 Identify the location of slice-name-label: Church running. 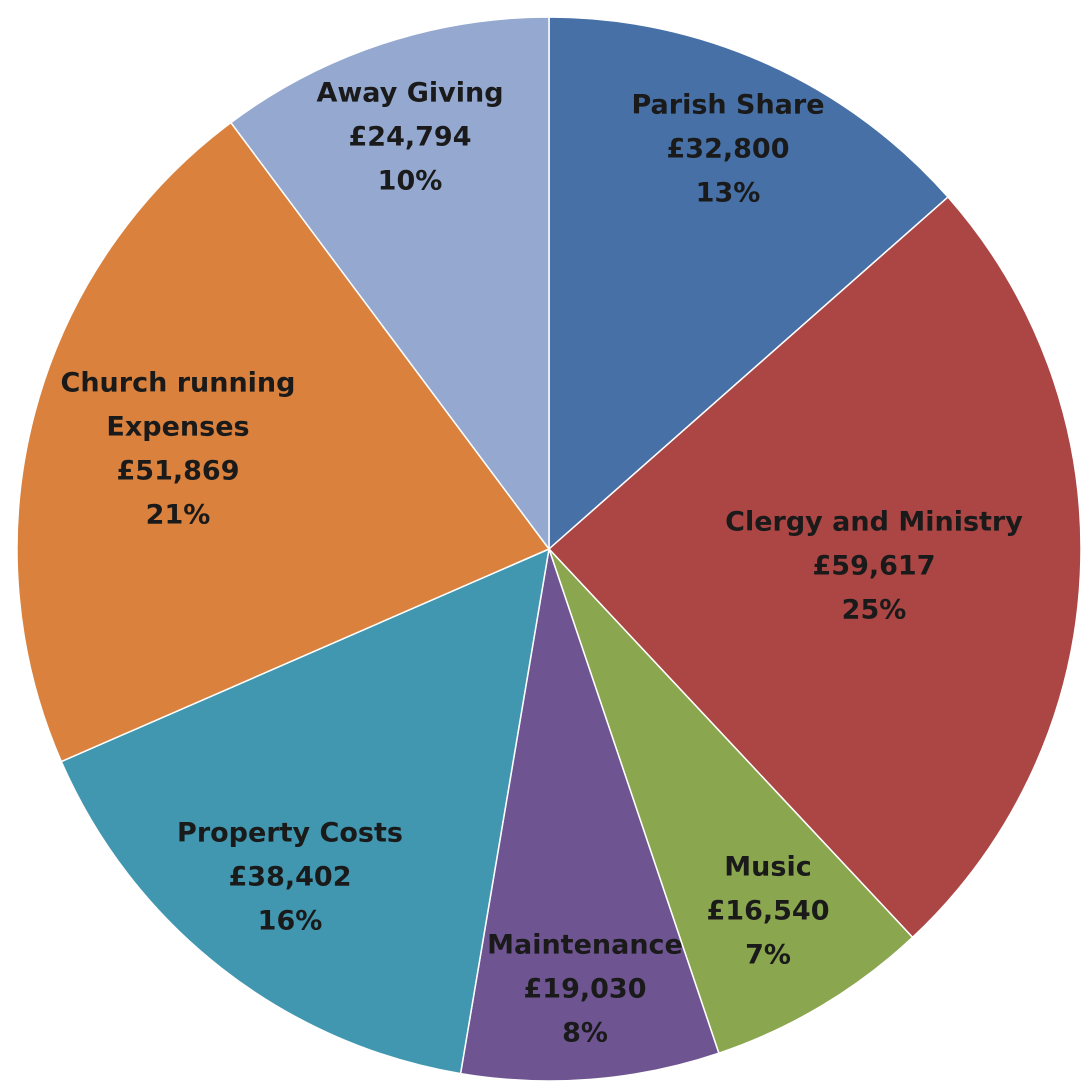
(178, 383).